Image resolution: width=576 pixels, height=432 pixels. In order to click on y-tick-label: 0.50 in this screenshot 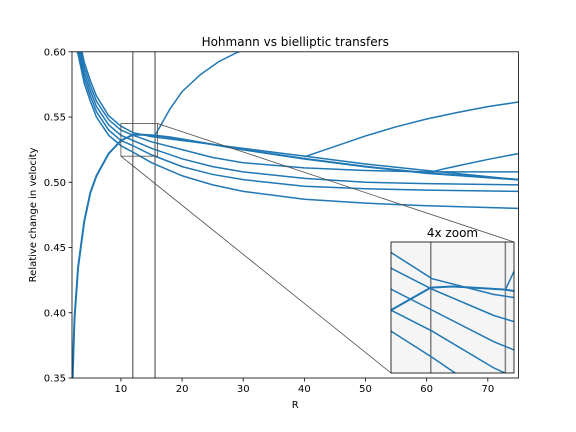, I will do `click(55, 183)`.